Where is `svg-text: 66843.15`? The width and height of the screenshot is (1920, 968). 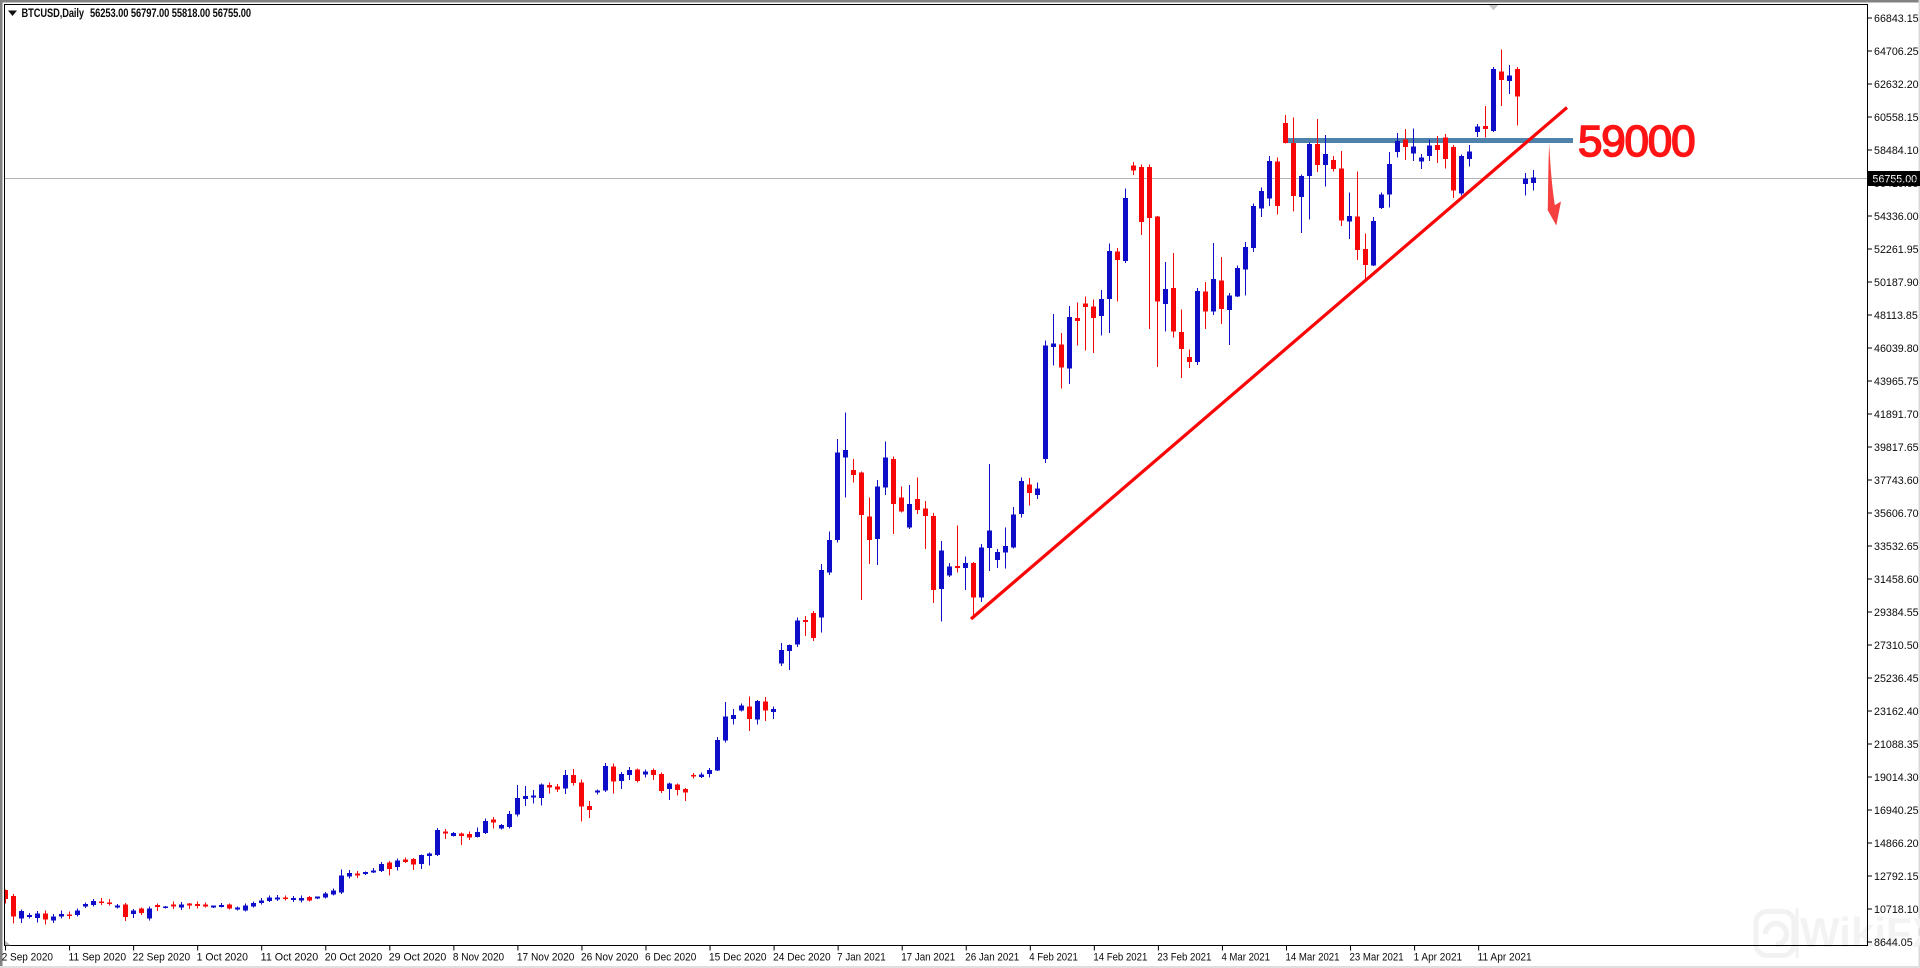 svg-text: 66843.15 is located at coordinates (1896, 19).